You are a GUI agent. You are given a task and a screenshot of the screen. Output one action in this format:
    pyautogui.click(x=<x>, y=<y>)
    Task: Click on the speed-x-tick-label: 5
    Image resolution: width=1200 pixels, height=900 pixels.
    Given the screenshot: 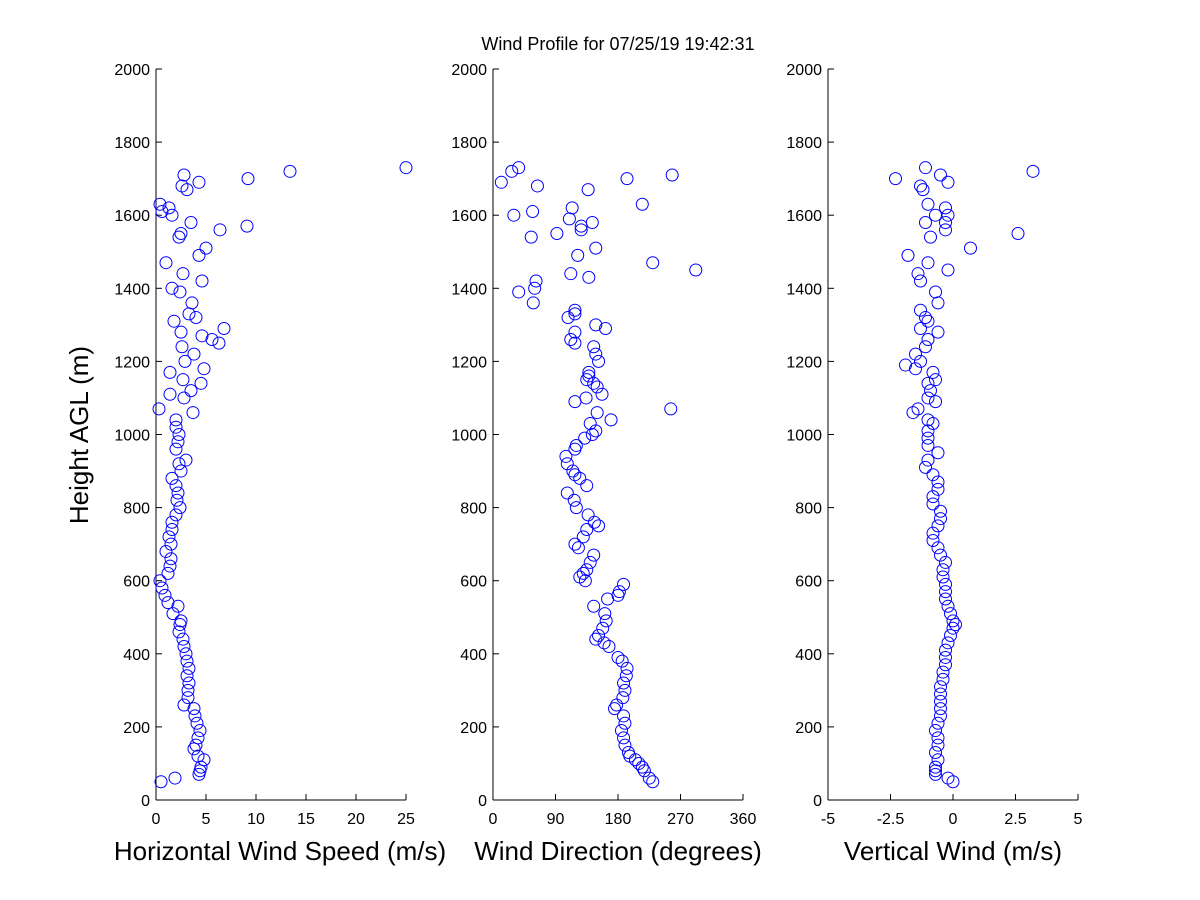 What is the action you would take?
    pyautogui.click(x=206, y=819)
    